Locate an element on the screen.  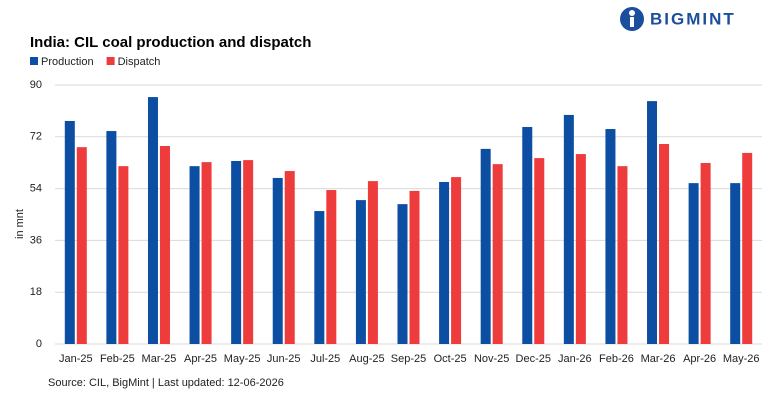
x-tick-label: May-25 is located at coordinates (242, 359).